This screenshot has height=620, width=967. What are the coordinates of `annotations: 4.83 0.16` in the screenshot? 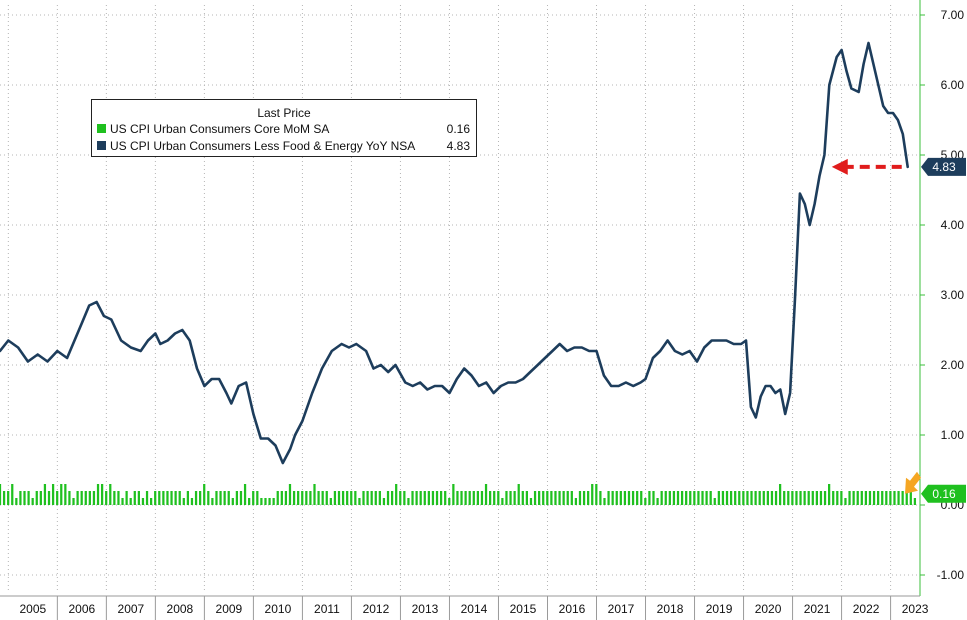 It's located at (898, 330).